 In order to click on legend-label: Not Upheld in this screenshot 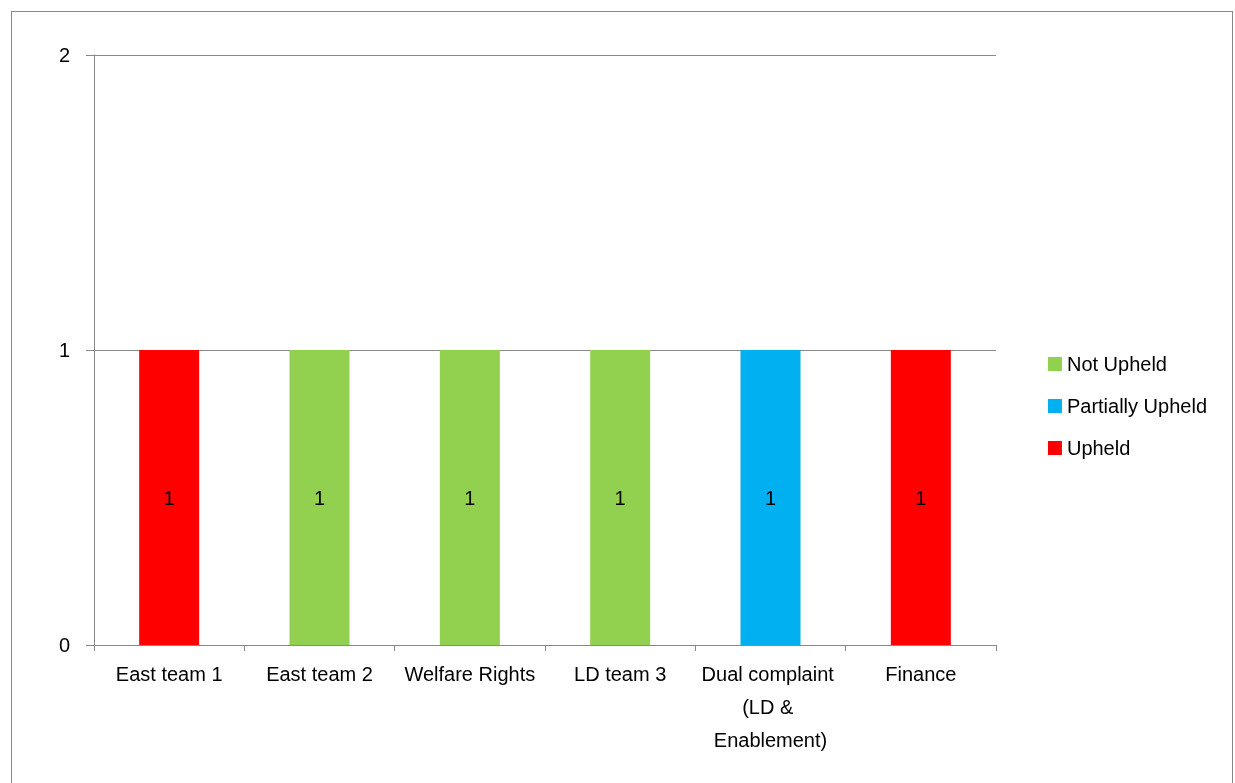, I will do `click(1116, 364)`.